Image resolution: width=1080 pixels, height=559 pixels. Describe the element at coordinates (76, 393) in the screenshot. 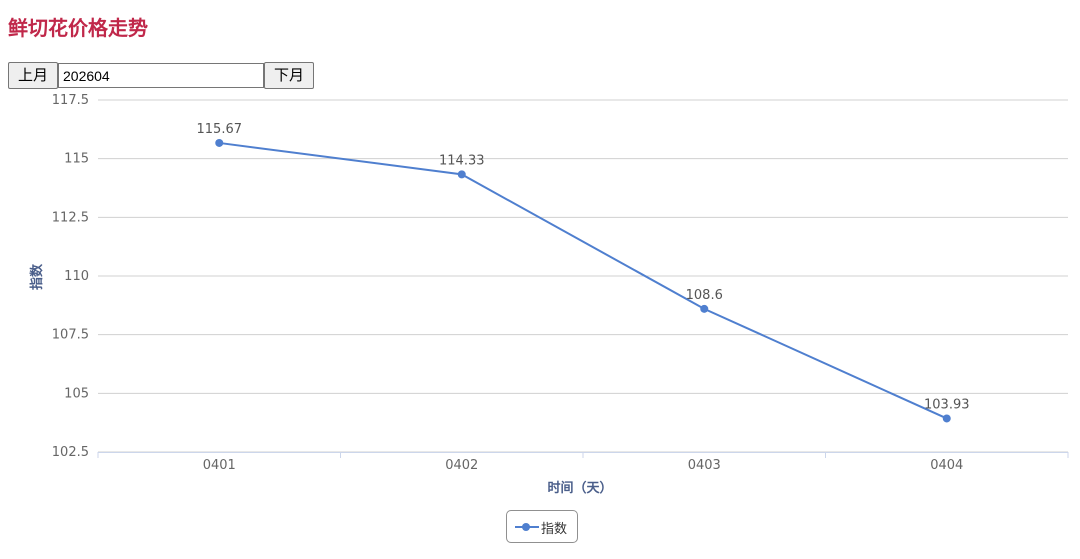

I see `y-tick-label: 105` at that location.